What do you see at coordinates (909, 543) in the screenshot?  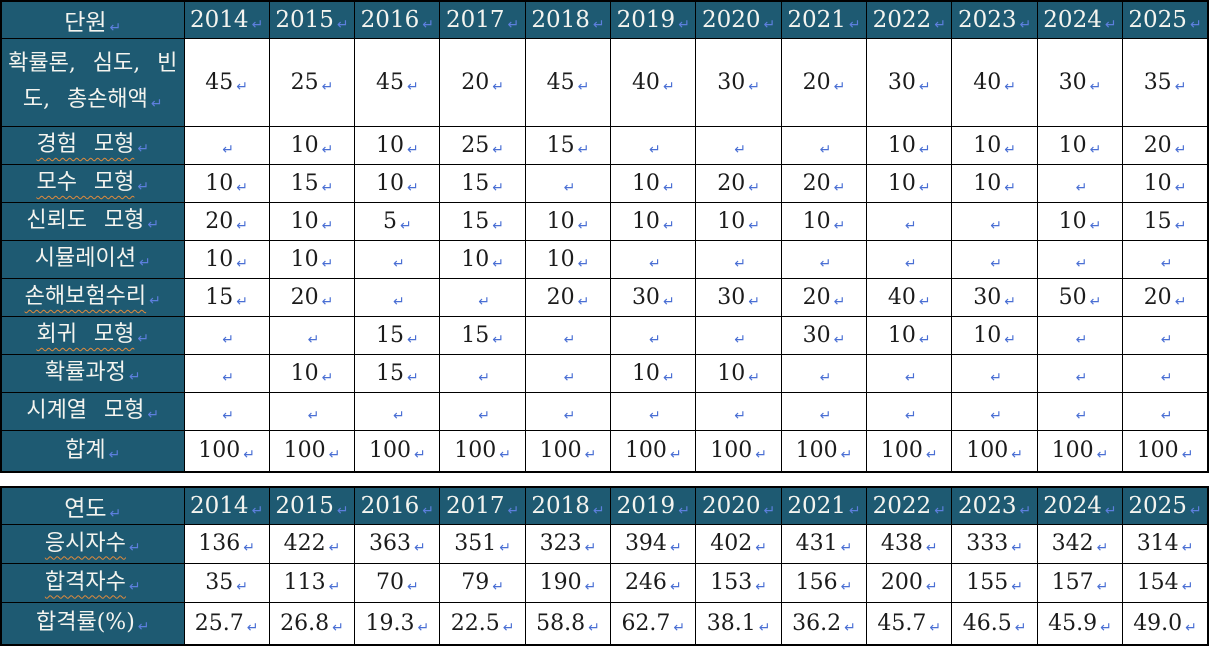 I see `results-cell-applicants-2022: 438 ↵` at bounding box center [909, 543].